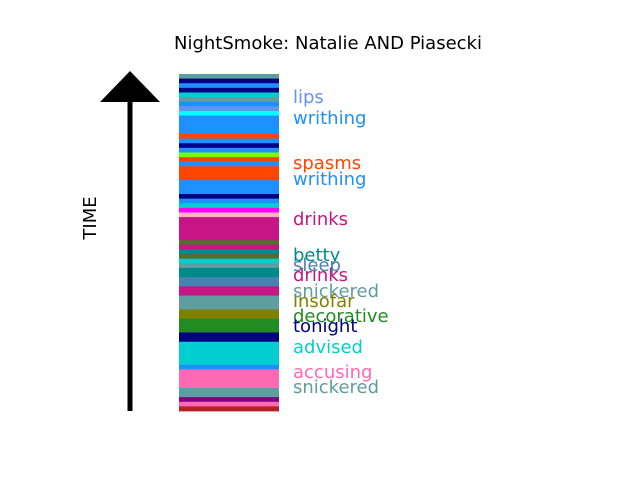 Image resolution: width=640 pixels, height=480 pixels. I want to click on time-arrow-head, so click(130, 86).